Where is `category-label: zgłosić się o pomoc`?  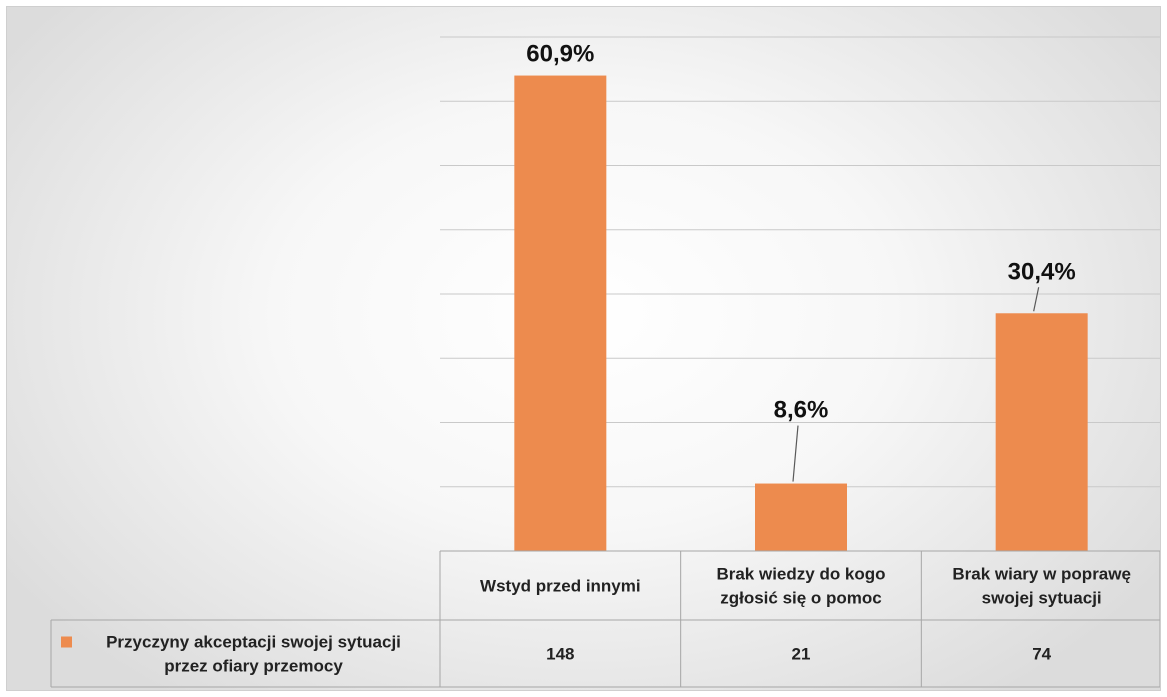 category-label: zgłosić się o pomoc is located at coordinates (801, 598).